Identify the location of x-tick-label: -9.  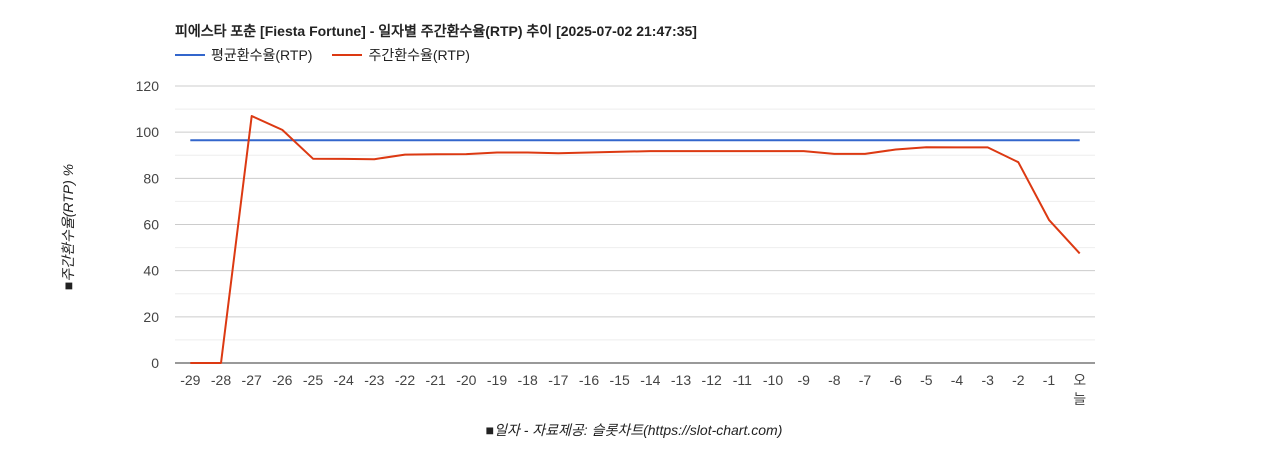
(803, 380).